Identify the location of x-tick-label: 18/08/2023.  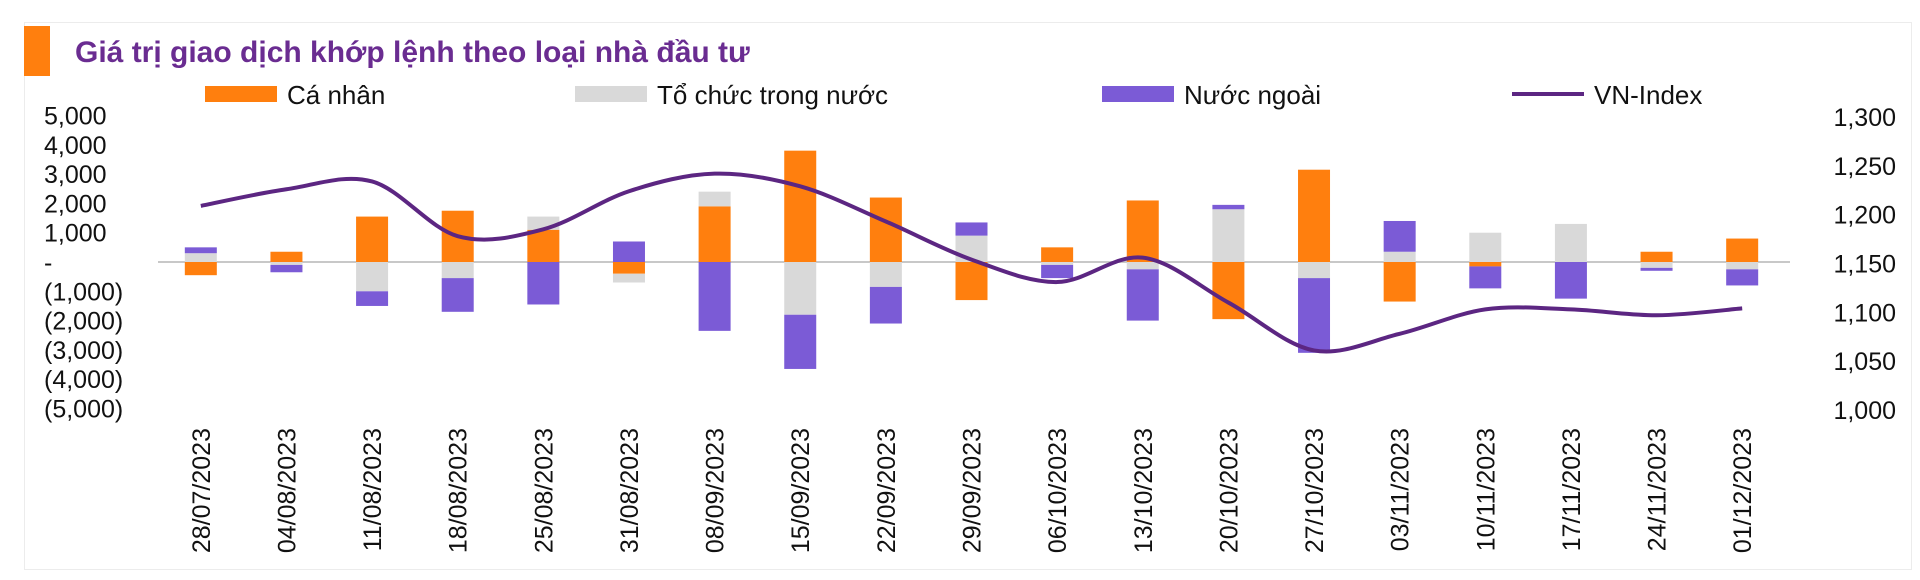
(459, 490).